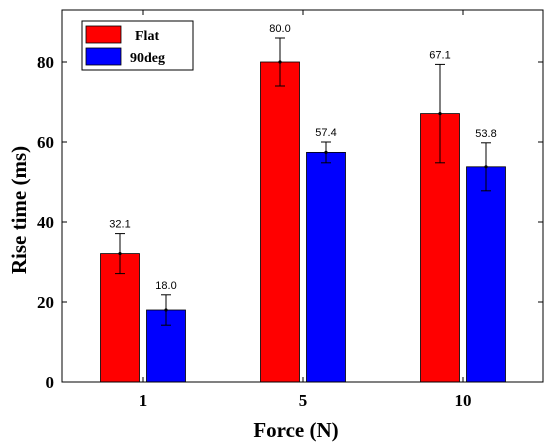  I want to click on y-tick-label: 0, so click(50, 382).